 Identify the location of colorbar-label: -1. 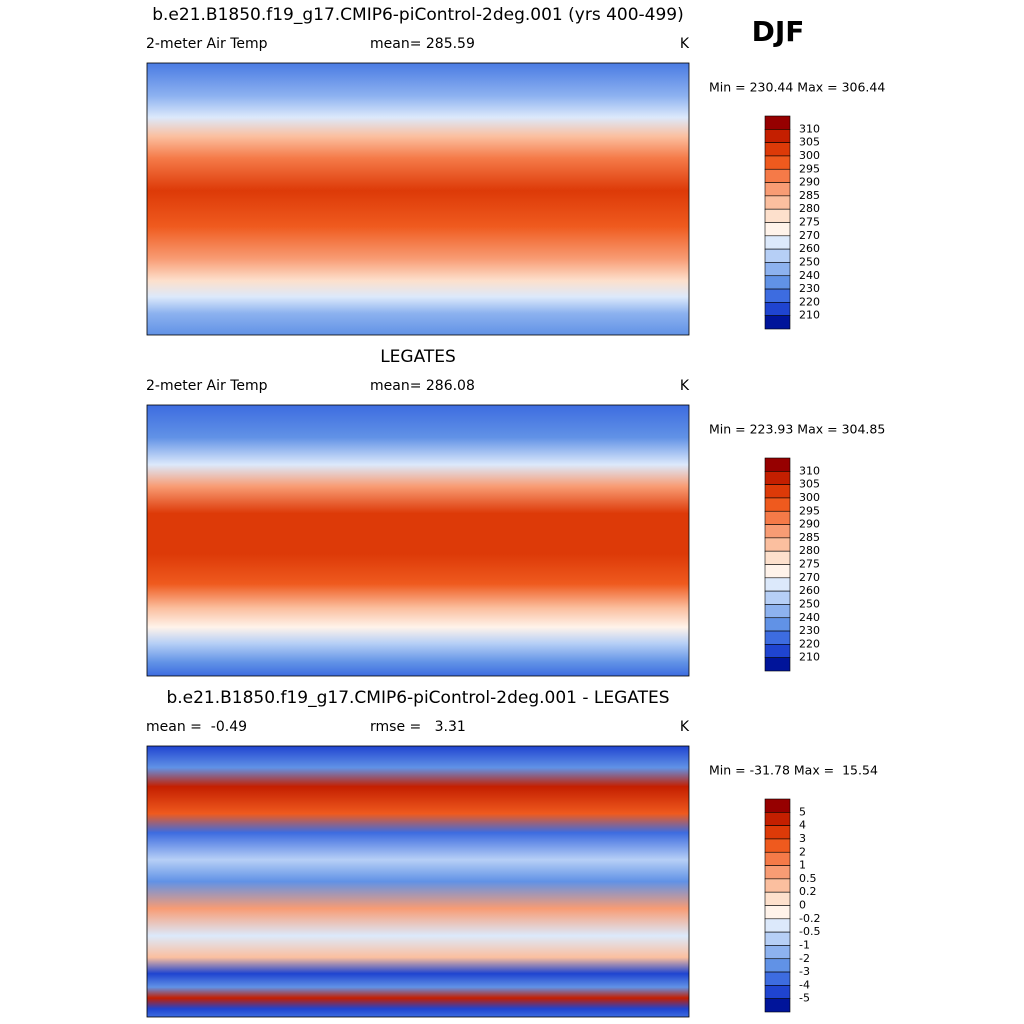
(804, 944).